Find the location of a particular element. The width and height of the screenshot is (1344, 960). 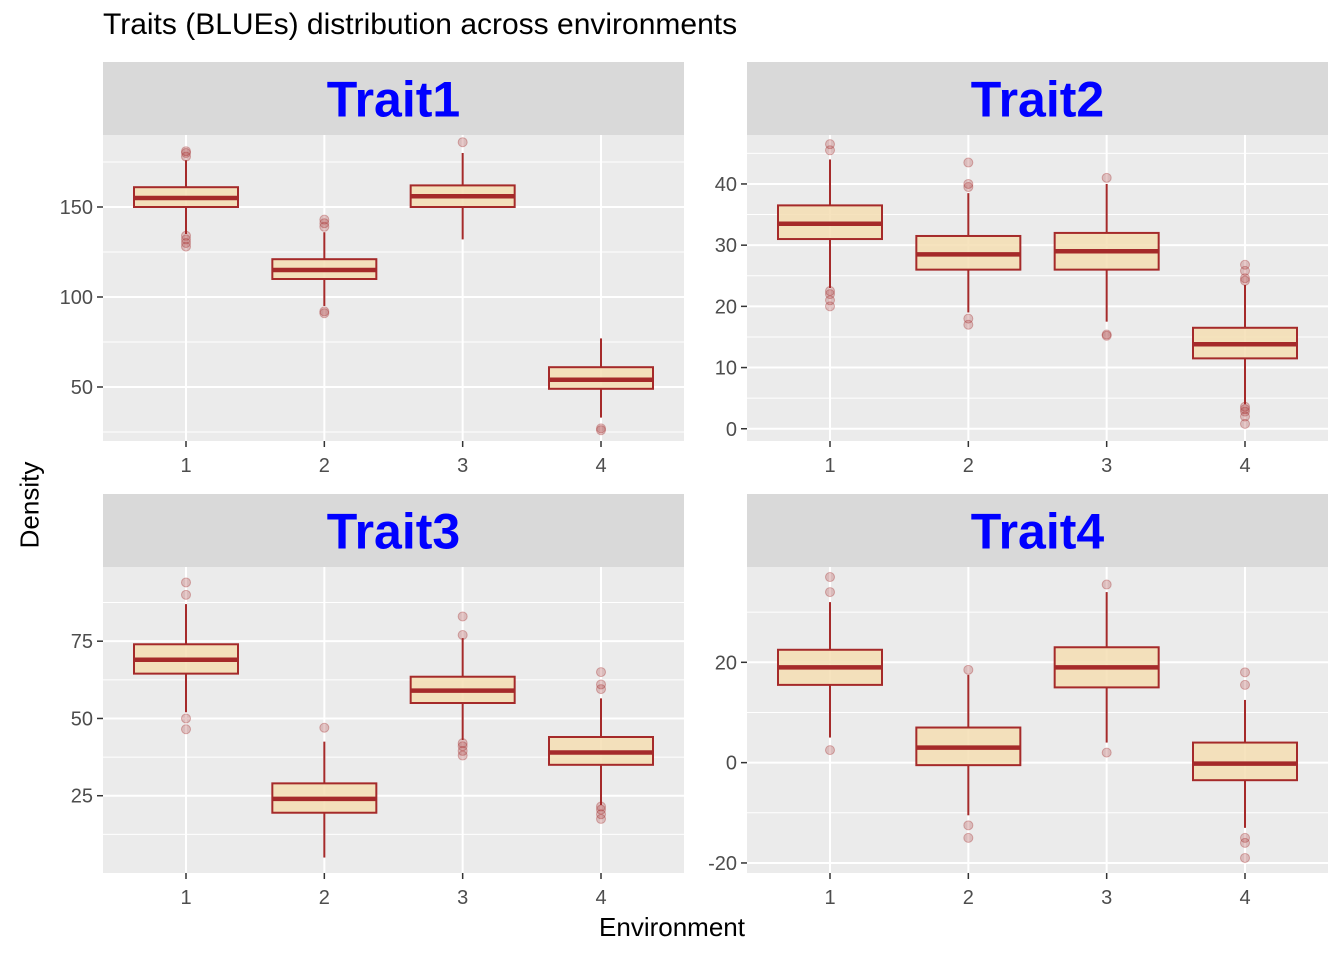

trait4-x-tick-label: 4 is located at coordinates (1244, 898).